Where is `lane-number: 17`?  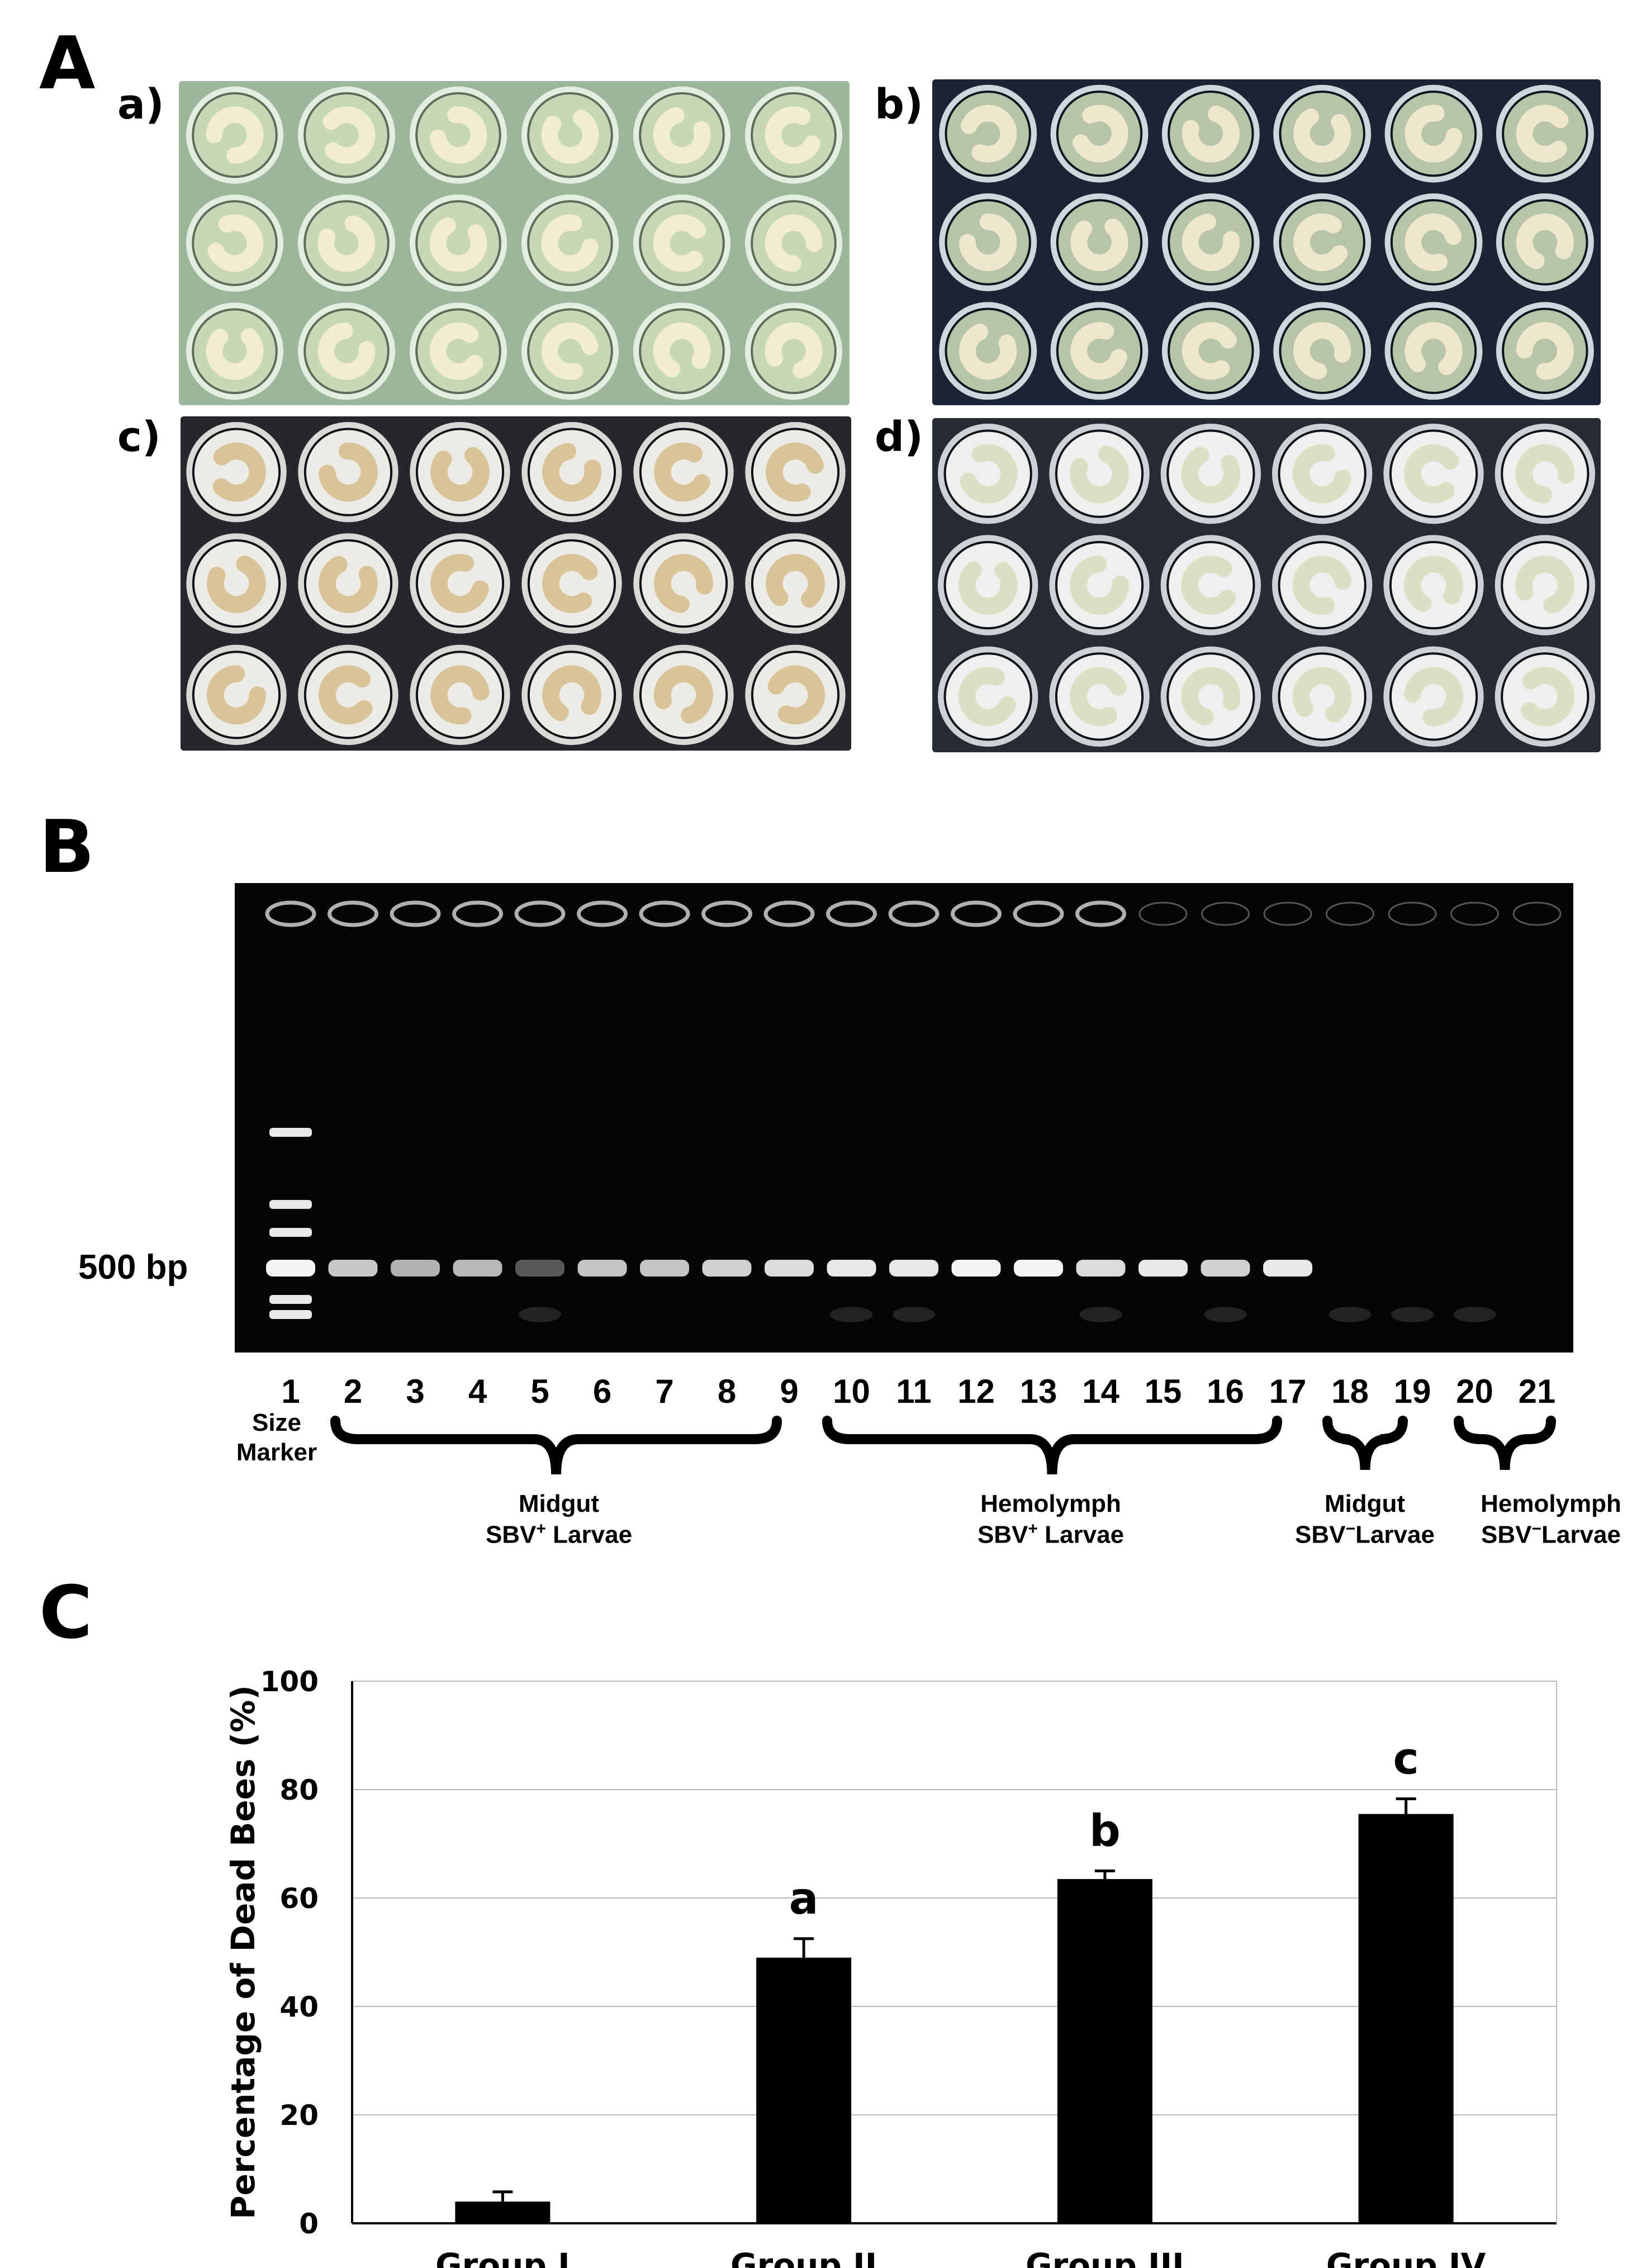
lane-number: 17 is located at coordinates (1288, 1391).